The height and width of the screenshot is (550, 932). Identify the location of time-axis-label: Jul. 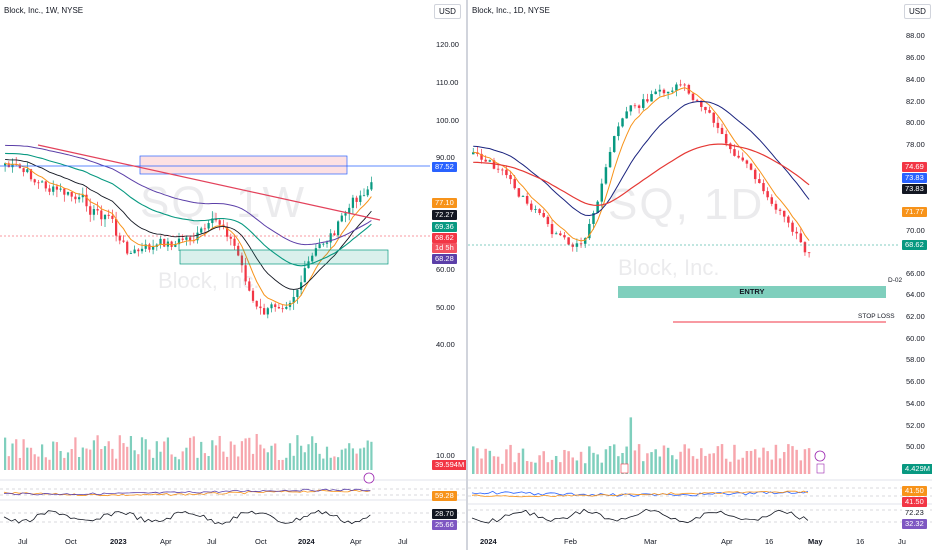
(212, 541).